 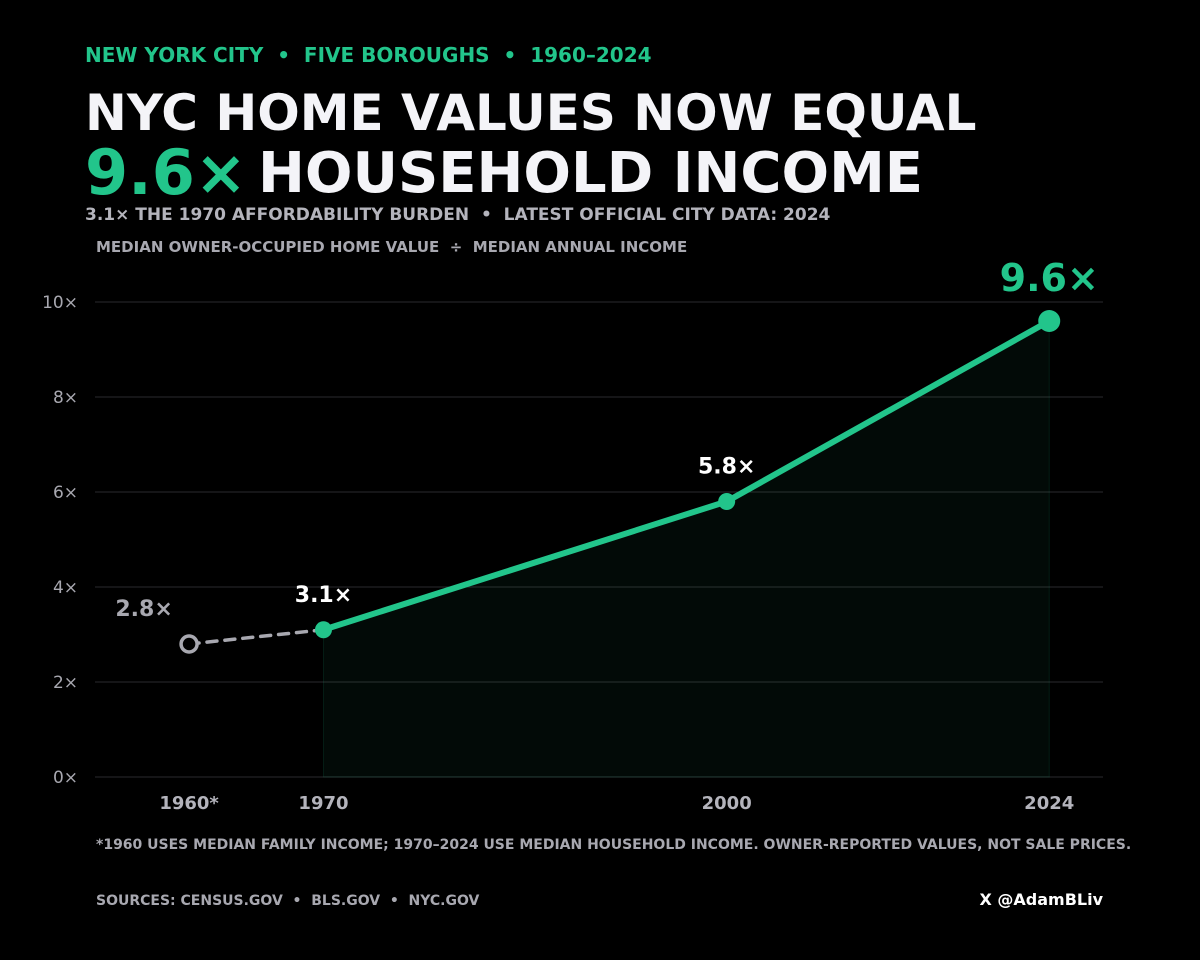 What do you see at coordinates (1041, 899) in the screenshot?
I see `handle: X @AdamBLiv` at bounding box center [1041, 899].